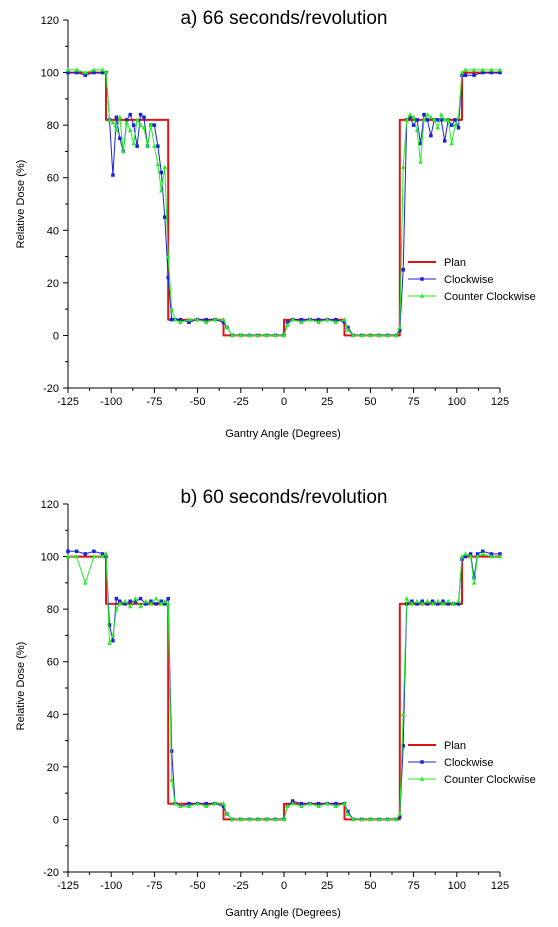  Describe the element at coordinates (154, 886) in the screenshot. I see `x-tick-label: -75` at that location.